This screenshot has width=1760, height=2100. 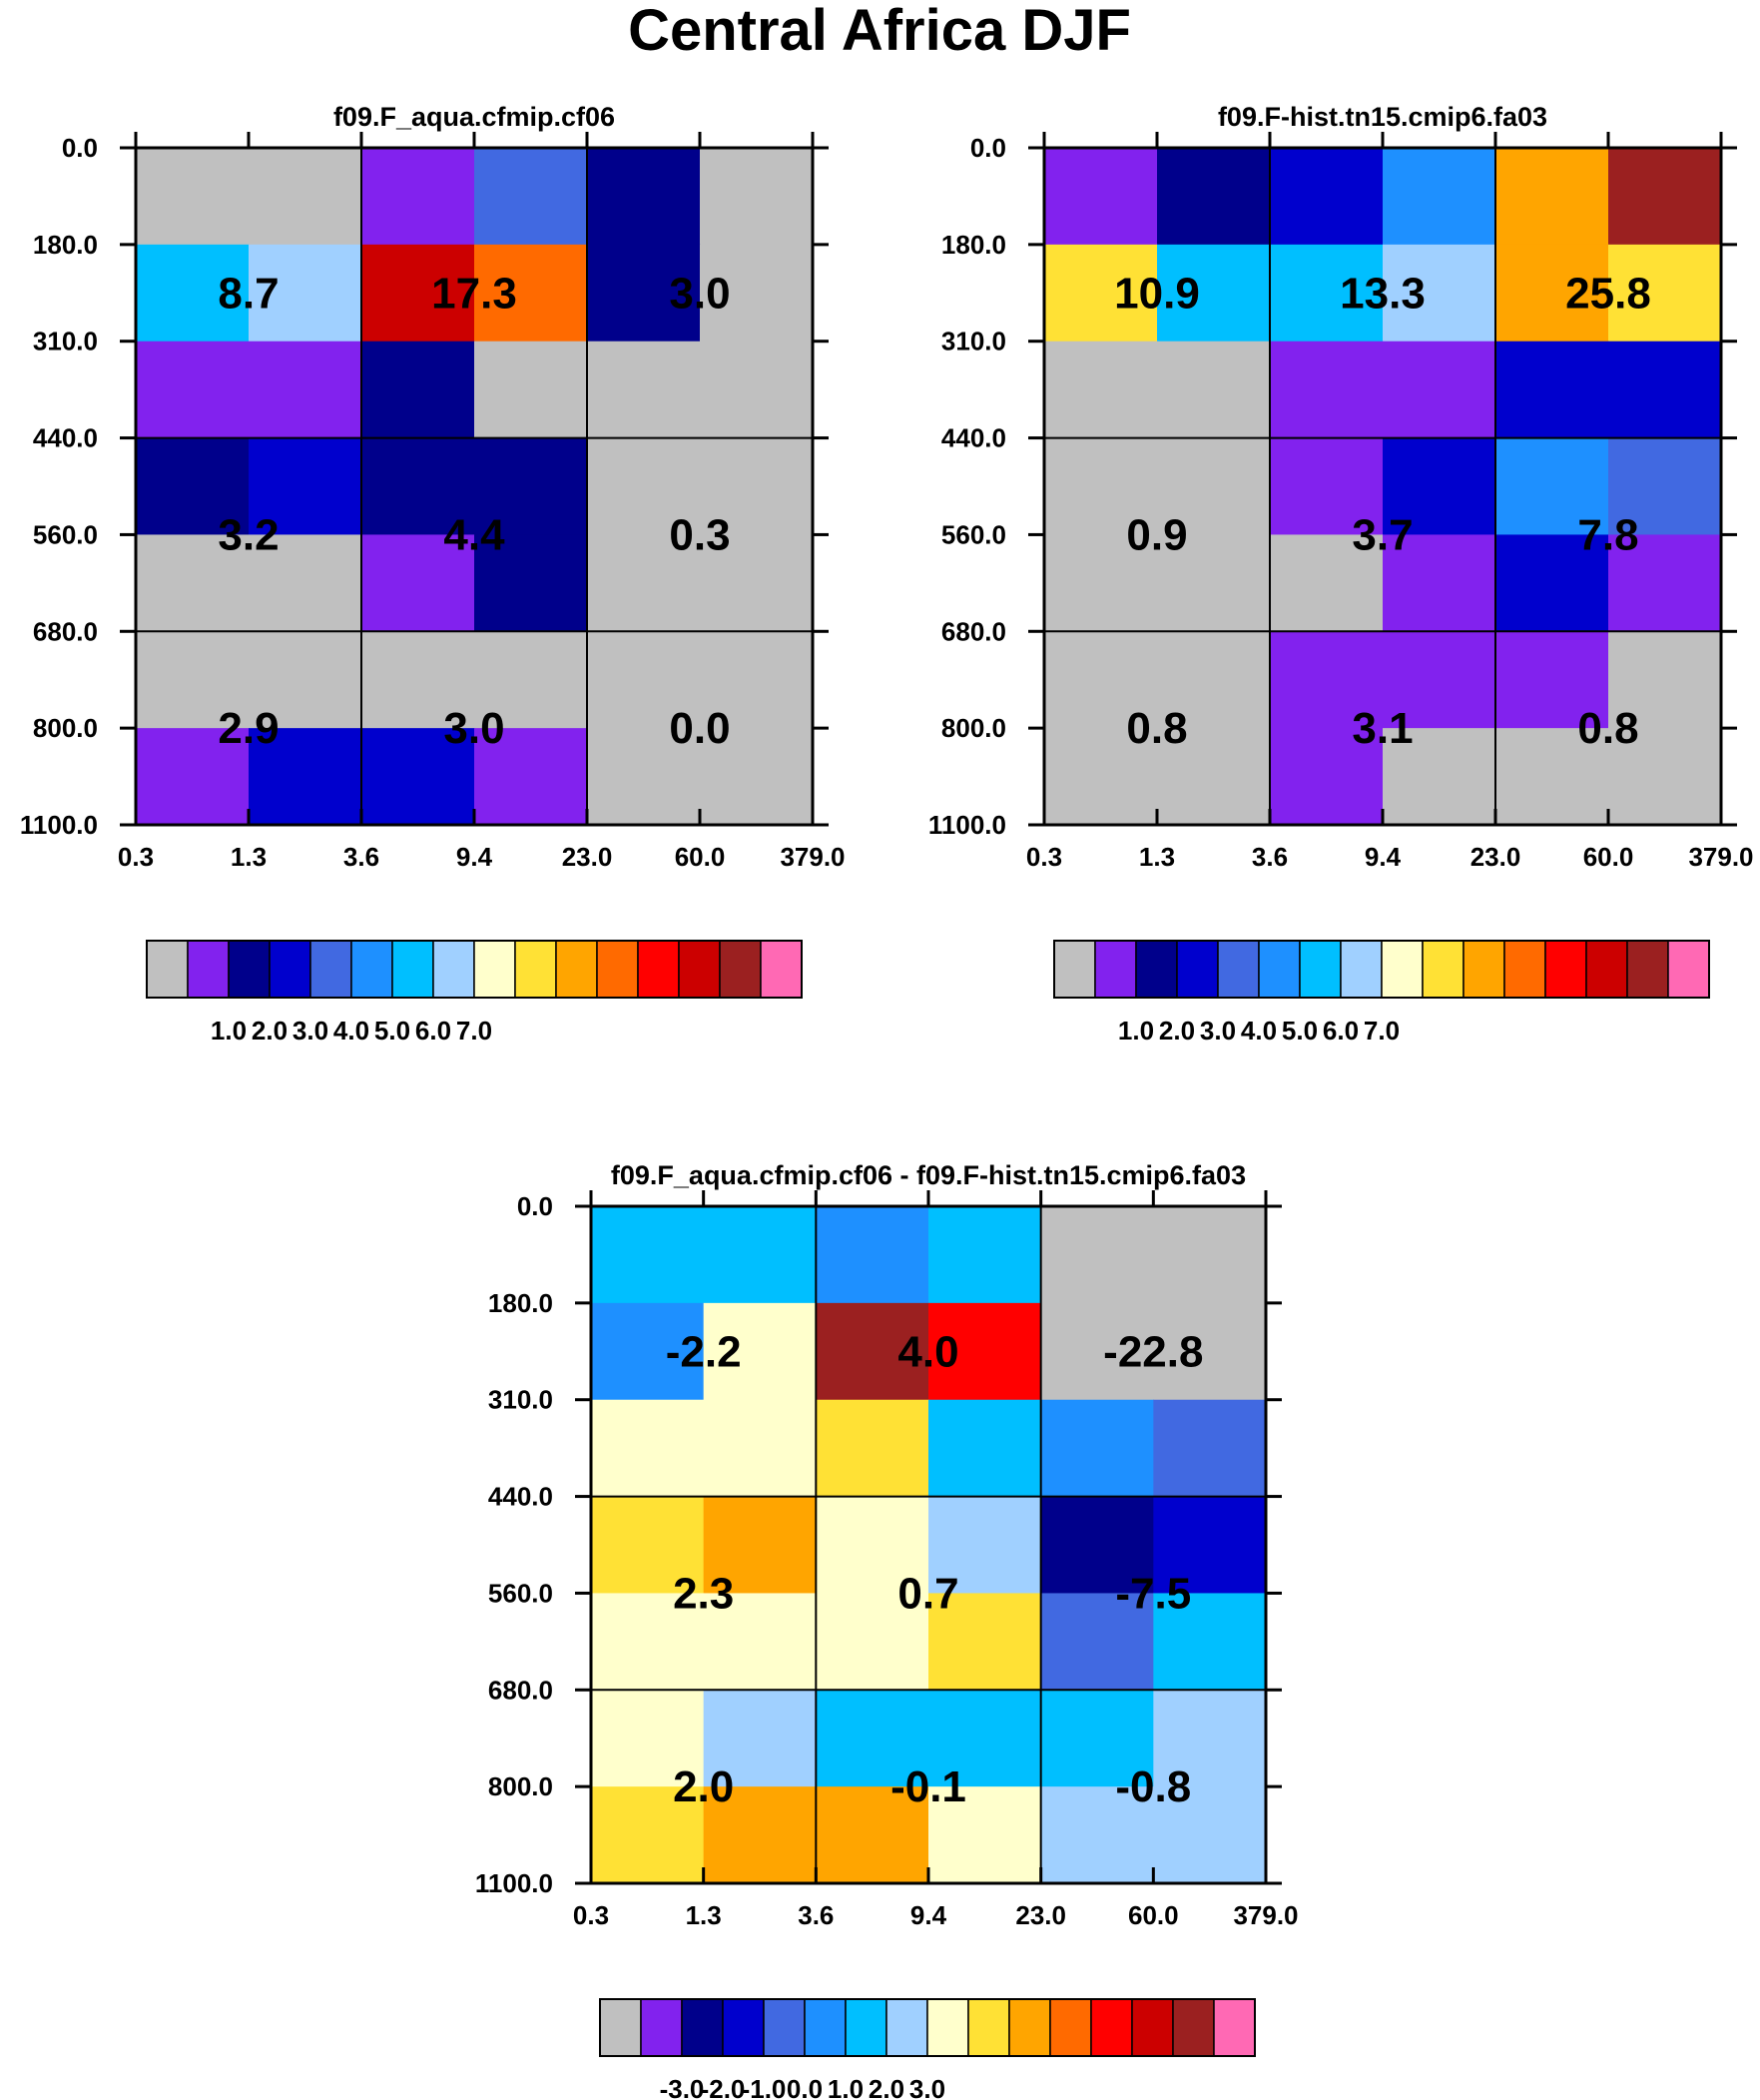 I want to click on box-value: 2.9, so click(x=248, y=728).